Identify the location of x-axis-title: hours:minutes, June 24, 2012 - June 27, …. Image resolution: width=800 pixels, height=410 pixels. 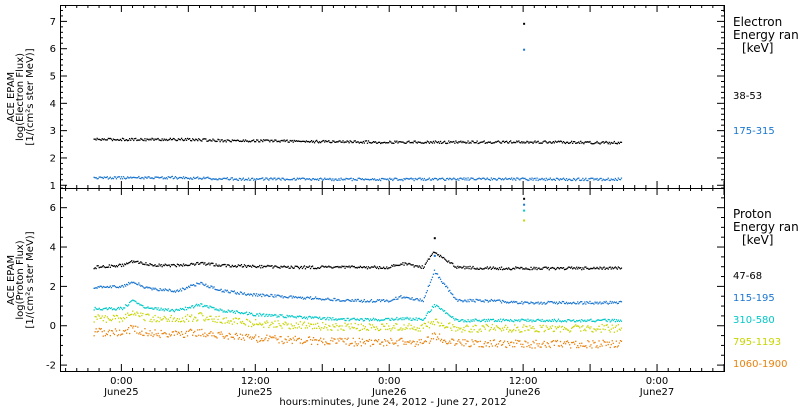
(392, 402).